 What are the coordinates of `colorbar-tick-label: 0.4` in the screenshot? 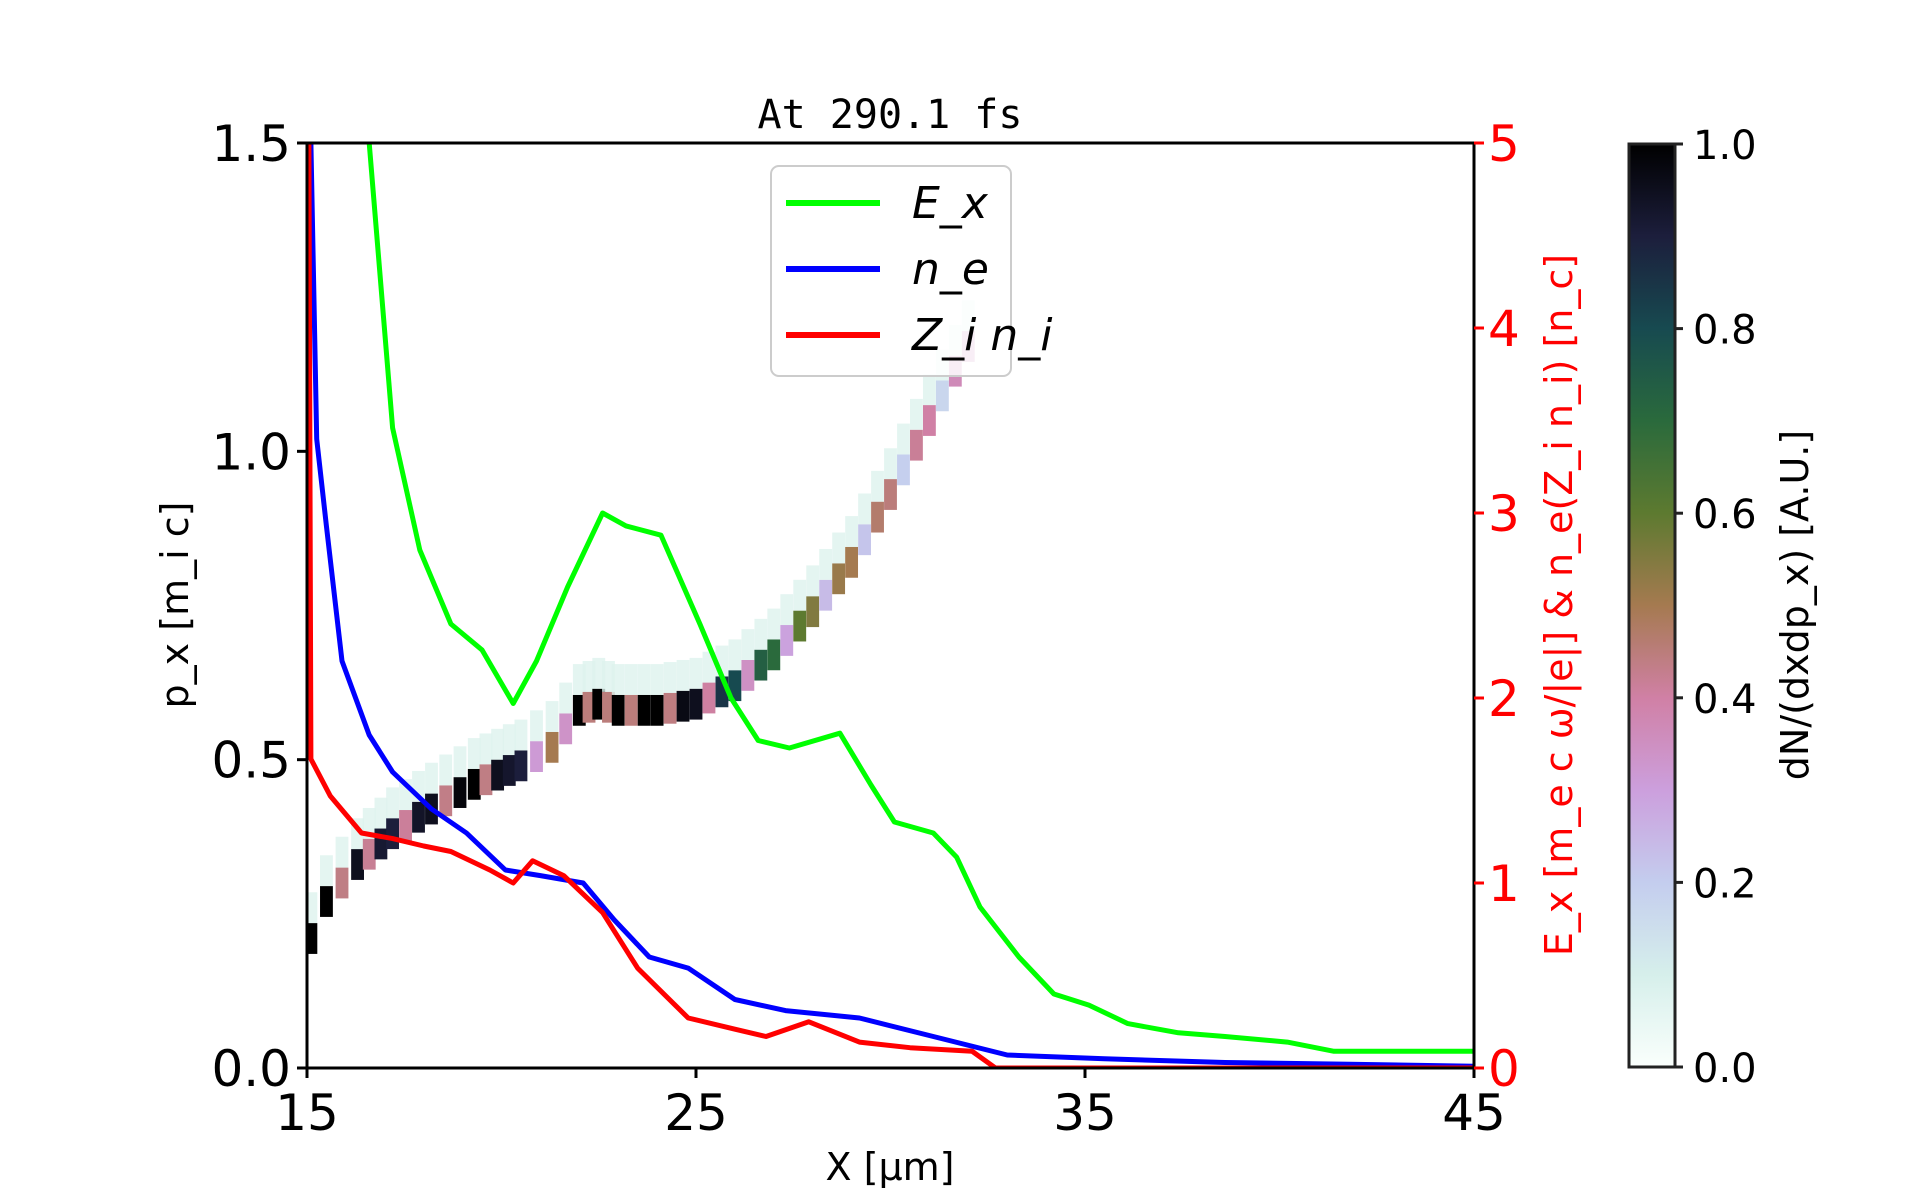 It's located at (1725, 700).